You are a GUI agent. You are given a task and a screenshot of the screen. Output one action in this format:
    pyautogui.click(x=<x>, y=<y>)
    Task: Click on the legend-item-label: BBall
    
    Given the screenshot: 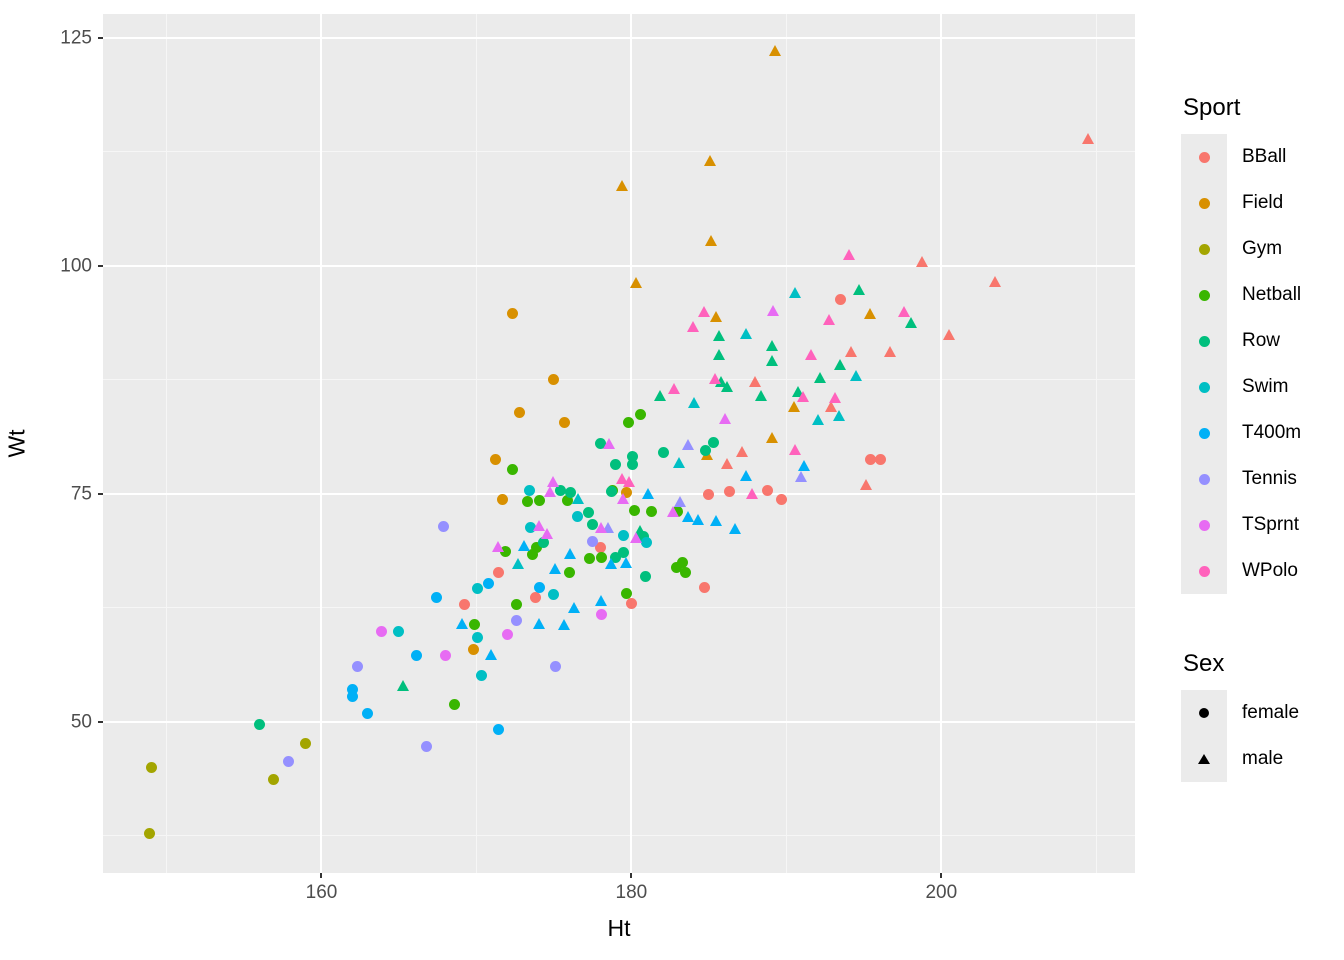 What is the action you would take?
    pyautogui.click(x=1264, y=156)
    